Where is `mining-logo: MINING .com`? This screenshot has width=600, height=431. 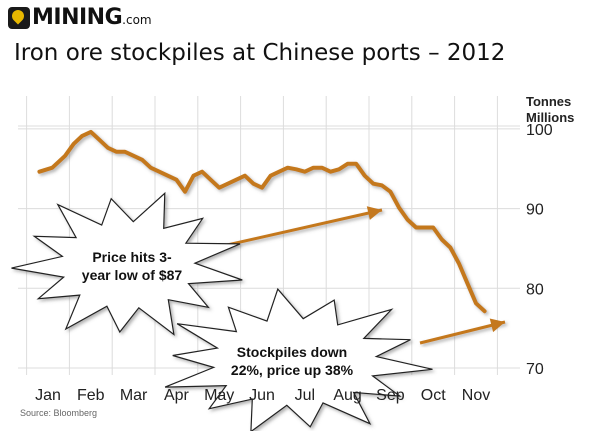 mining-logo: MINING .com is located at coordinates (80, 19).